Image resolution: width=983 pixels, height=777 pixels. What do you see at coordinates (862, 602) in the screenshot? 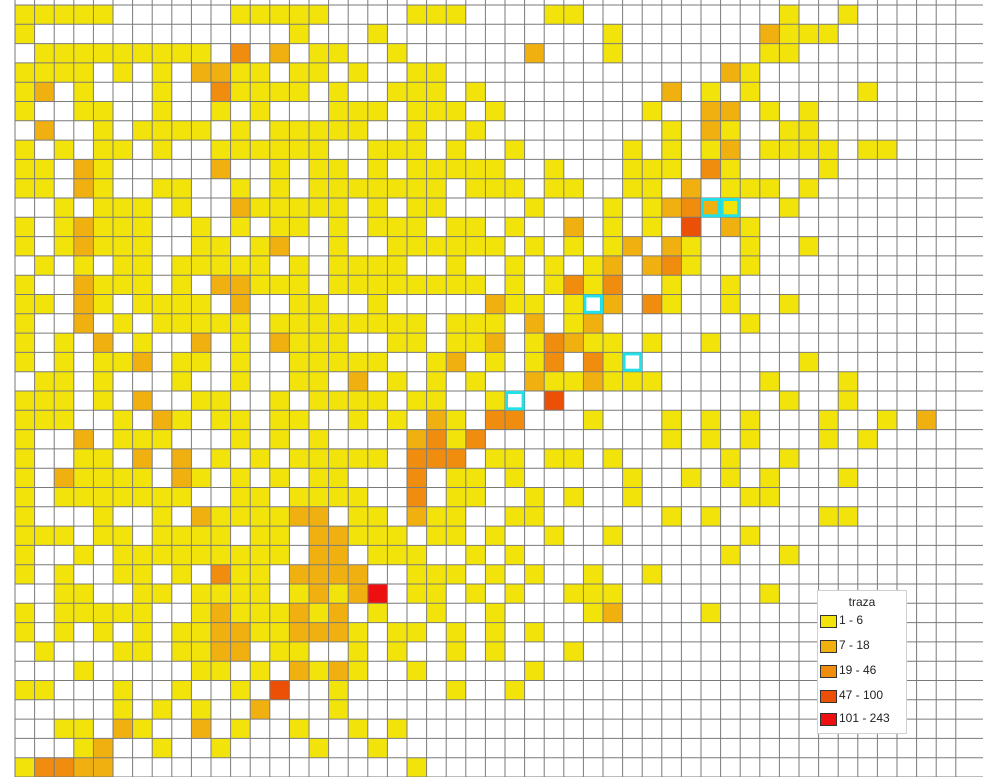
I see `legend-title: traza` at bounding box center [862, 602].